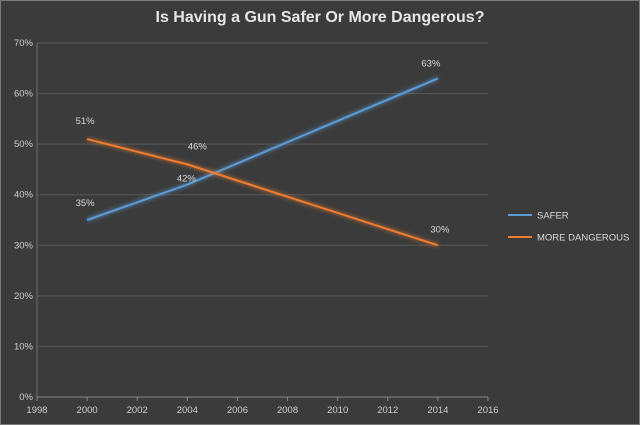 This screenshot has height=425, width=640. I want to click on y-tick-label: 20%, so click(24, 296).